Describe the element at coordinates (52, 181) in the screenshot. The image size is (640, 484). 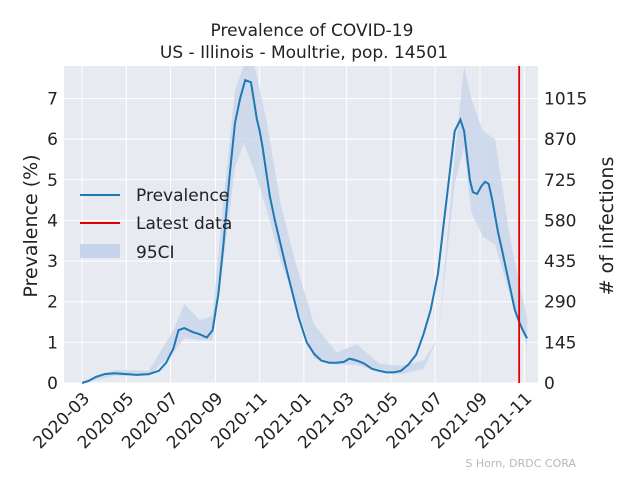
I see `y-tick-label: 5` at that location.